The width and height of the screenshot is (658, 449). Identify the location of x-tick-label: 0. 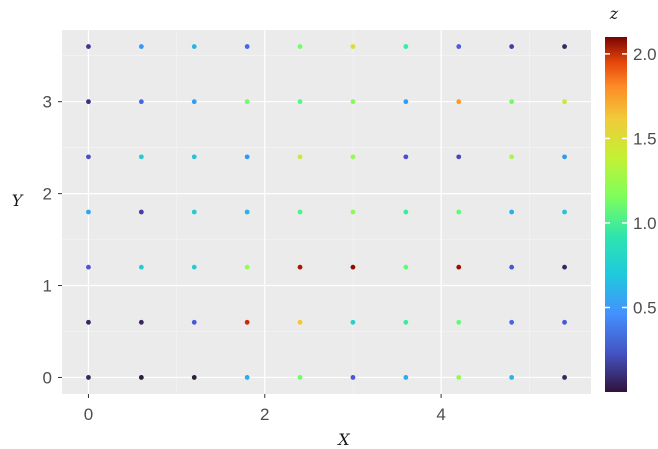
(88, 414).